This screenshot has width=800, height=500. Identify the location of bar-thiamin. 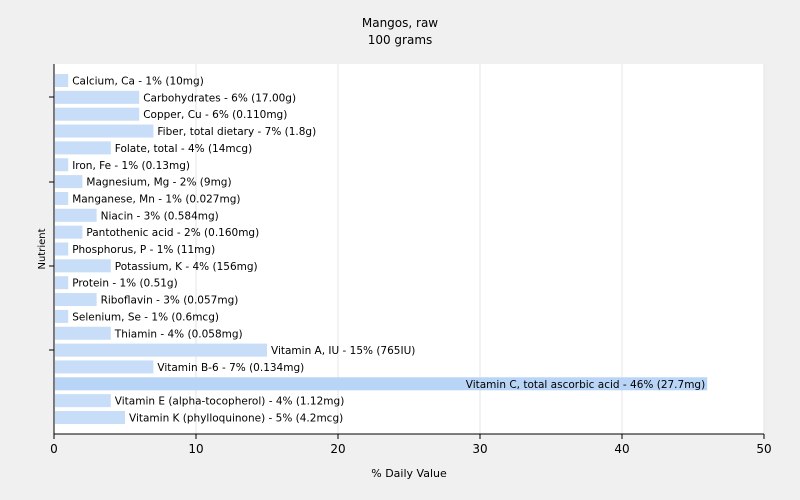
(83, 333).